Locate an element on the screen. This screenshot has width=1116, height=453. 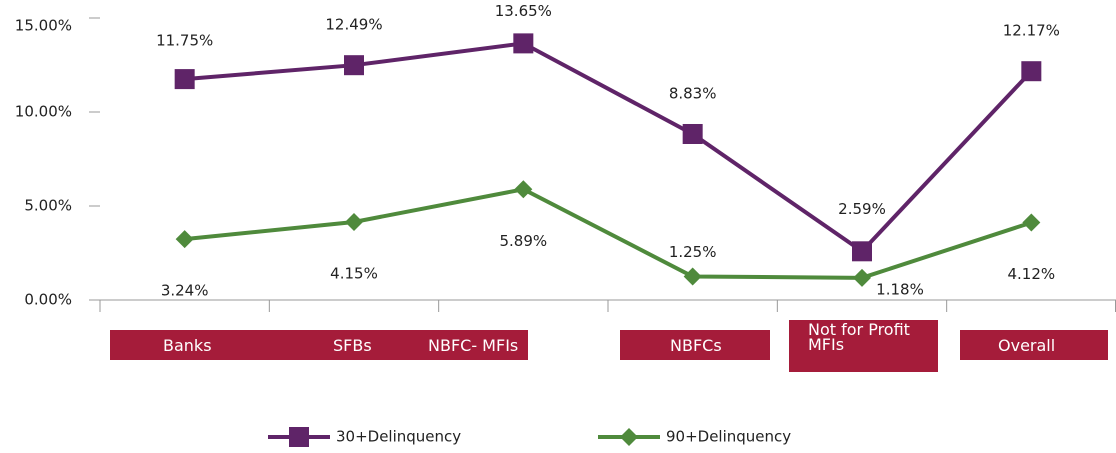
x-category-label: Overall is located at coordinates (1027, 345).